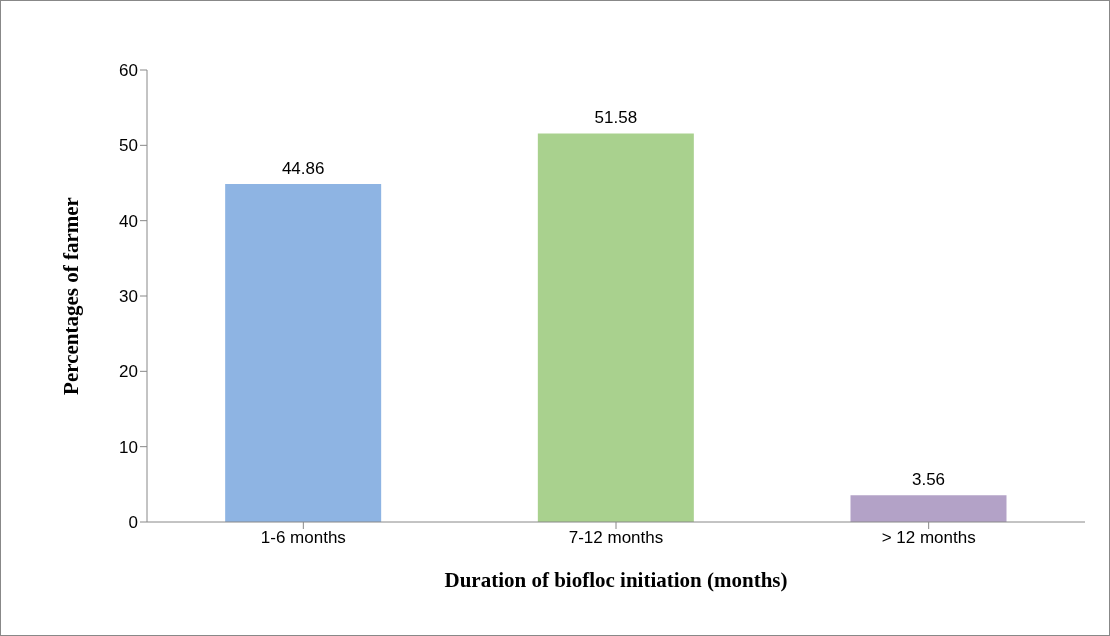  What do you see at coordinates (128, 146) in the screenshot?
I see `y-tick-label: 50` at bounding box center [128, 146].